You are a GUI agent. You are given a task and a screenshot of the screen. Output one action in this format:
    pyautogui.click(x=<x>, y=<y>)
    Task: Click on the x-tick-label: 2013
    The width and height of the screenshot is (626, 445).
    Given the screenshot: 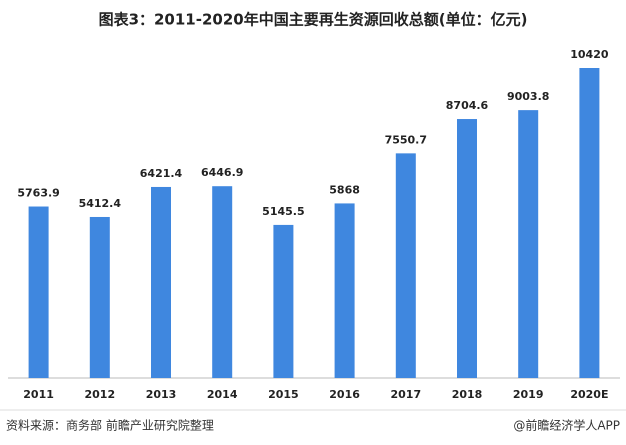 What is the action you would take?
    pyautogui.click(x=161, y=394)
    